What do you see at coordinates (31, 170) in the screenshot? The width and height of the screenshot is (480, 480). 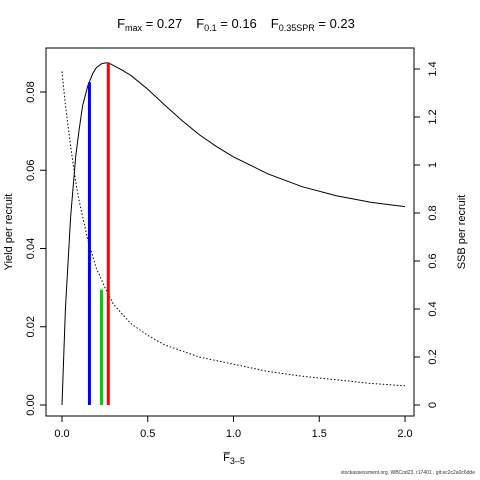 I see `y-tick-label: 0.06` at bounding box center [31, 170].